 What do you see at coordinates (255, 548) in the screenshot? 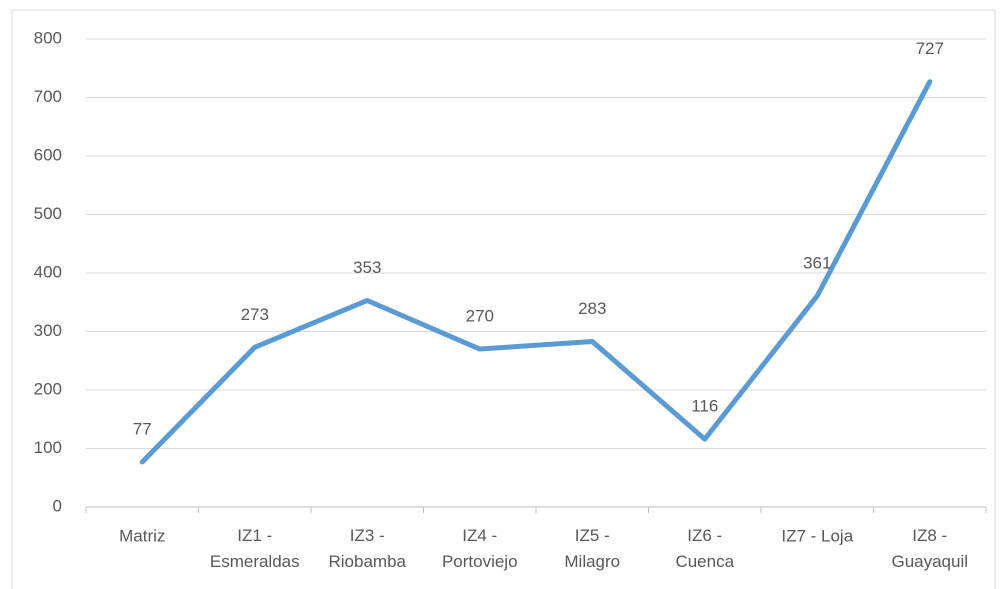
I see `x-tick-label: IZ1 -Esmeraldas` at bounding box center [255, 548].